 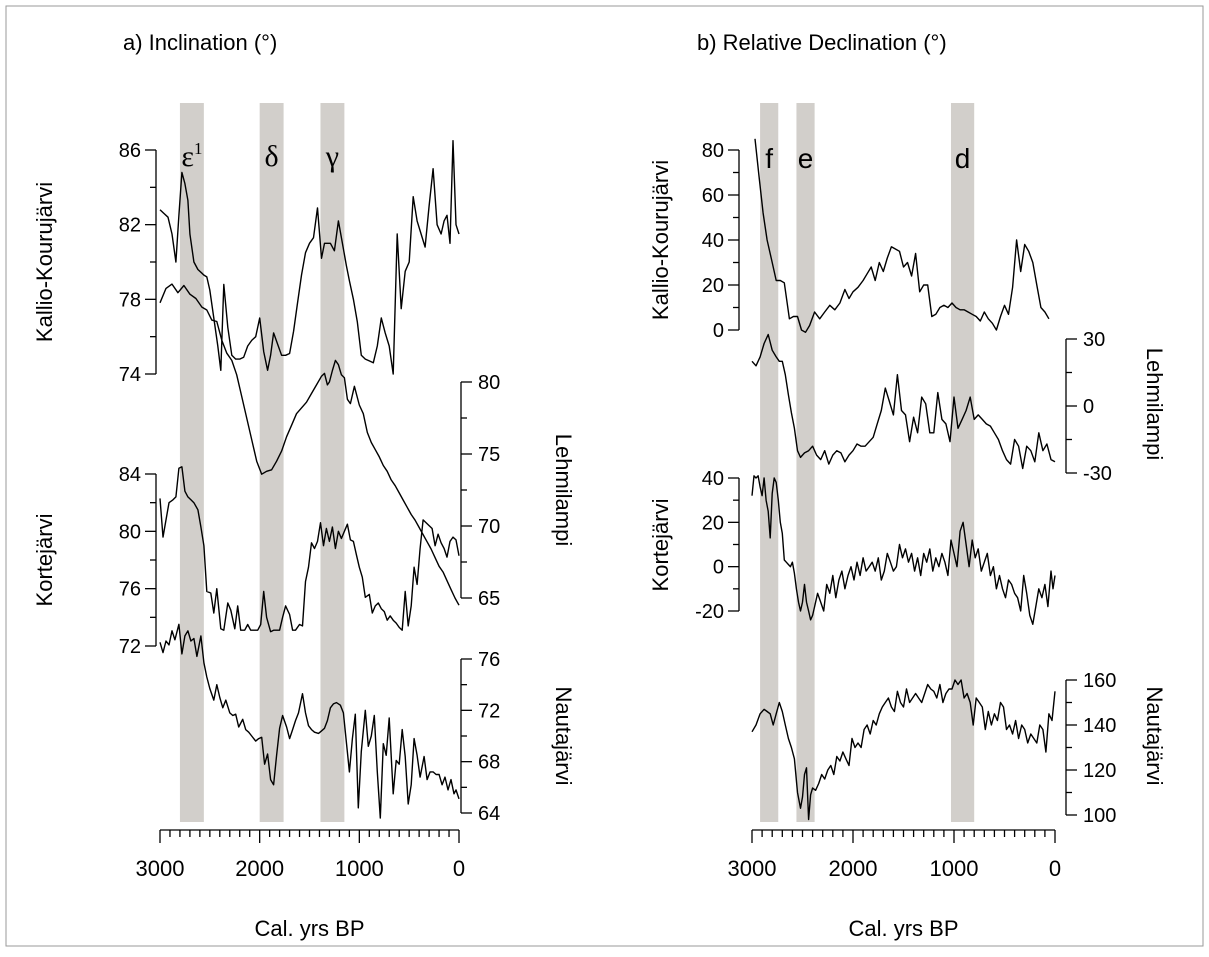 What do you see at coordinates (1097, 474) in the screenshot?
I see `y-tick-label: -30` at bounding box center [1097, 474].